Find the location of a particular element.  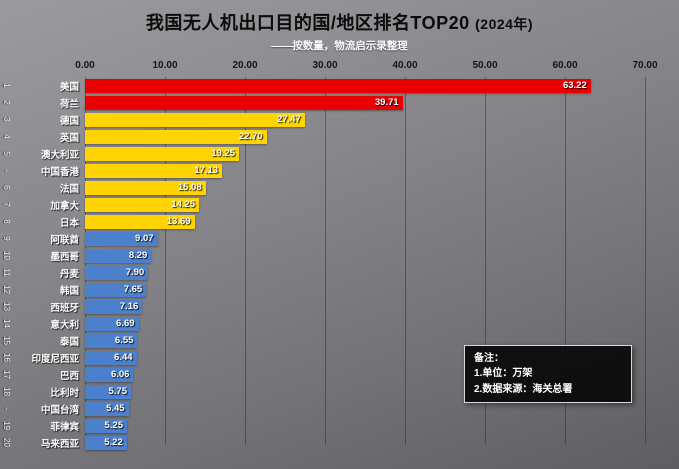

bar-row: 6 法国 15.08 is located at coordinates (339, 187).